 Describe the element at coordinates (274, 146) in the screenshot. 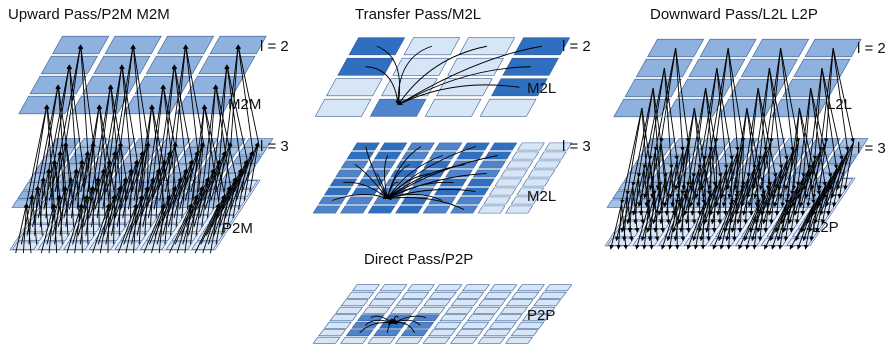

I see `upward-level-3-label: l = 3` at that location.